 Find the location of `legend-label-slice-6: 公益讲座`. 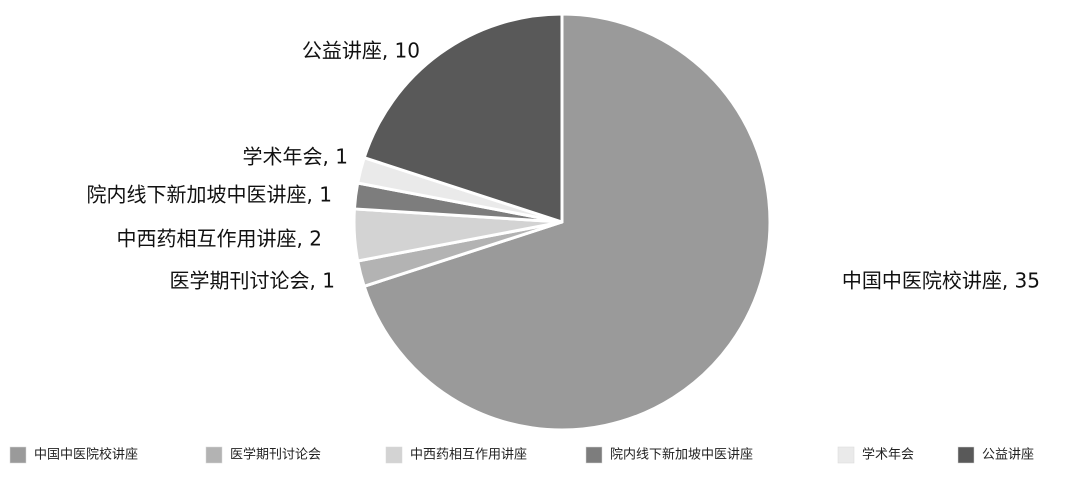

legend-label-slice-6: 公益讲座 is located at coordinates (1008, 455).